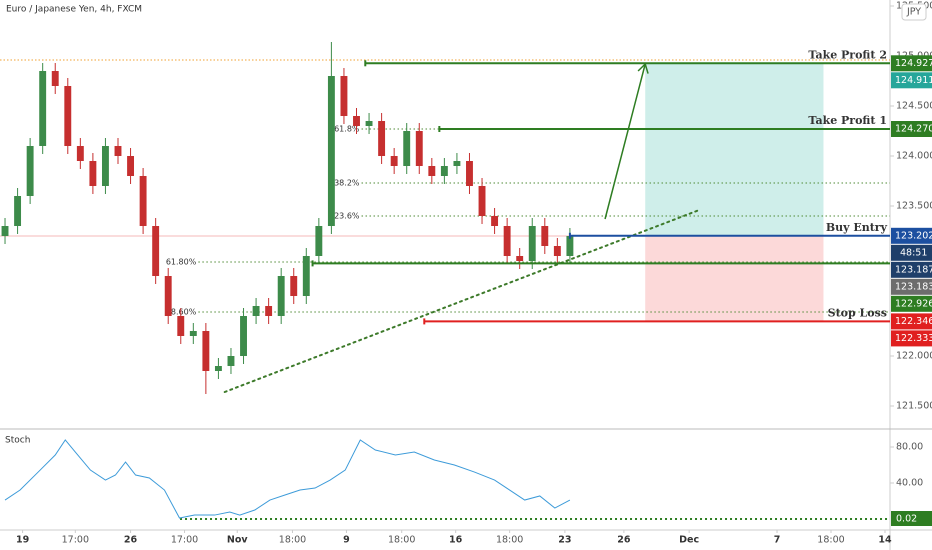  What do you see at coordinates (347, 129) in the screenshot?
I see `fib-label: 61.8%` at bounding box center [347, 129].